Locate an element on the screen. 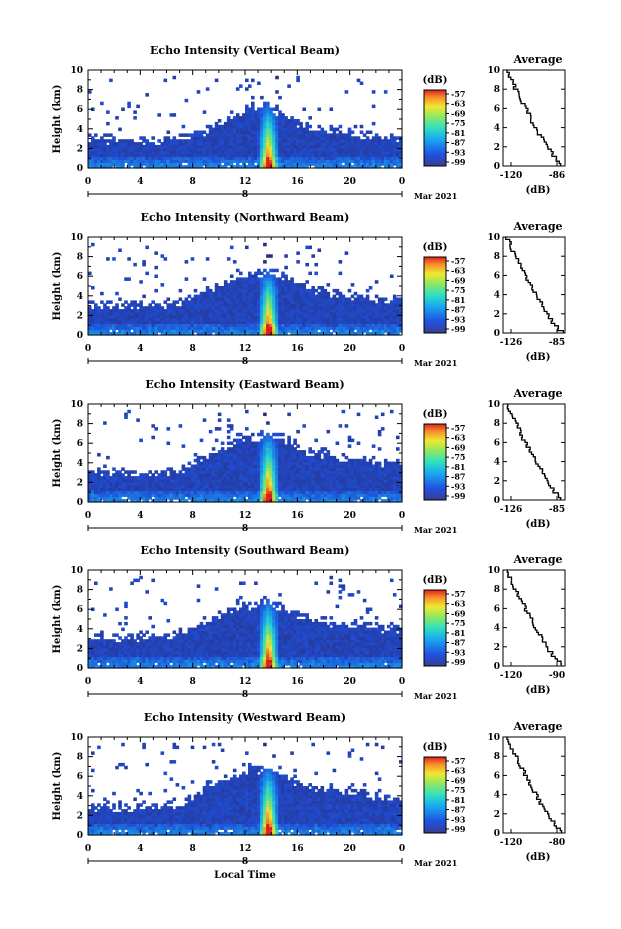 The image size is (621, 929). x-tick-label: 0 is located at coordinates (402, 349).